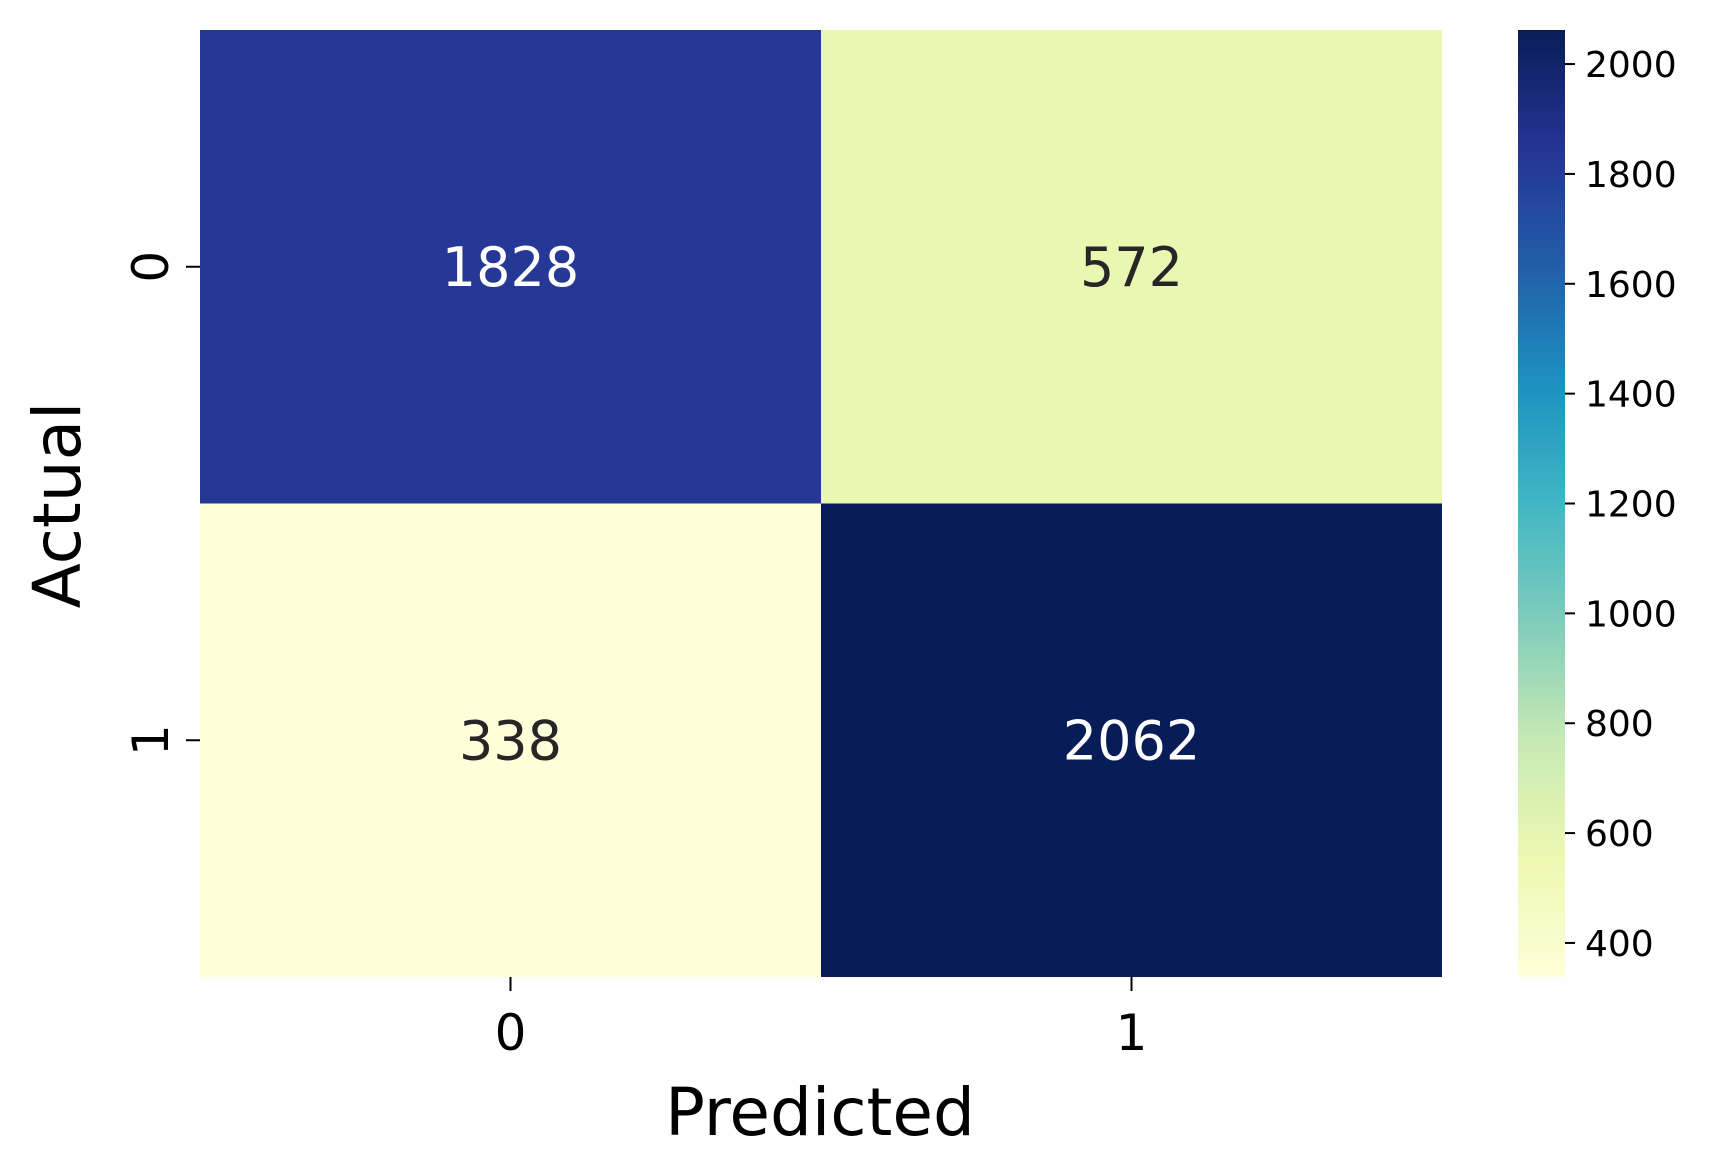  I want to click on colorbar-ticks: 400 600 800 1000 1200 1400 1600 1800 2000, so click(1621, 505).